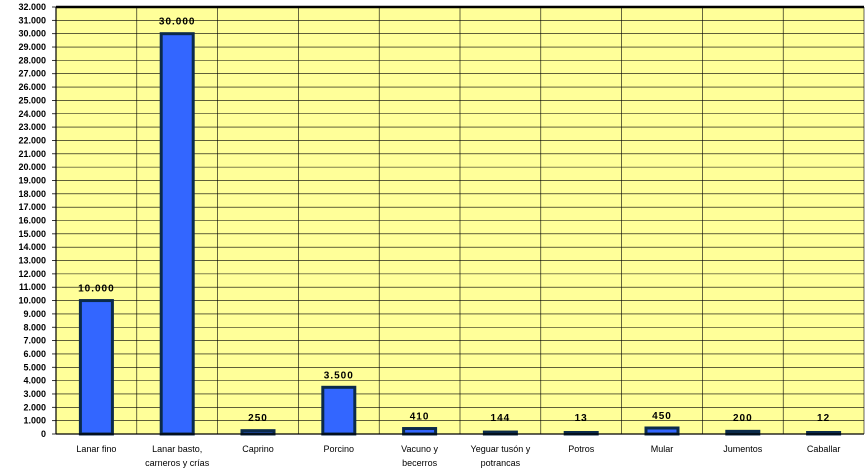 The height and width of the screenshot is (470, 866). Describe the element at coordinates (32, 261) in the screenshot. I see `y-tick-label: 13.000` at that location.